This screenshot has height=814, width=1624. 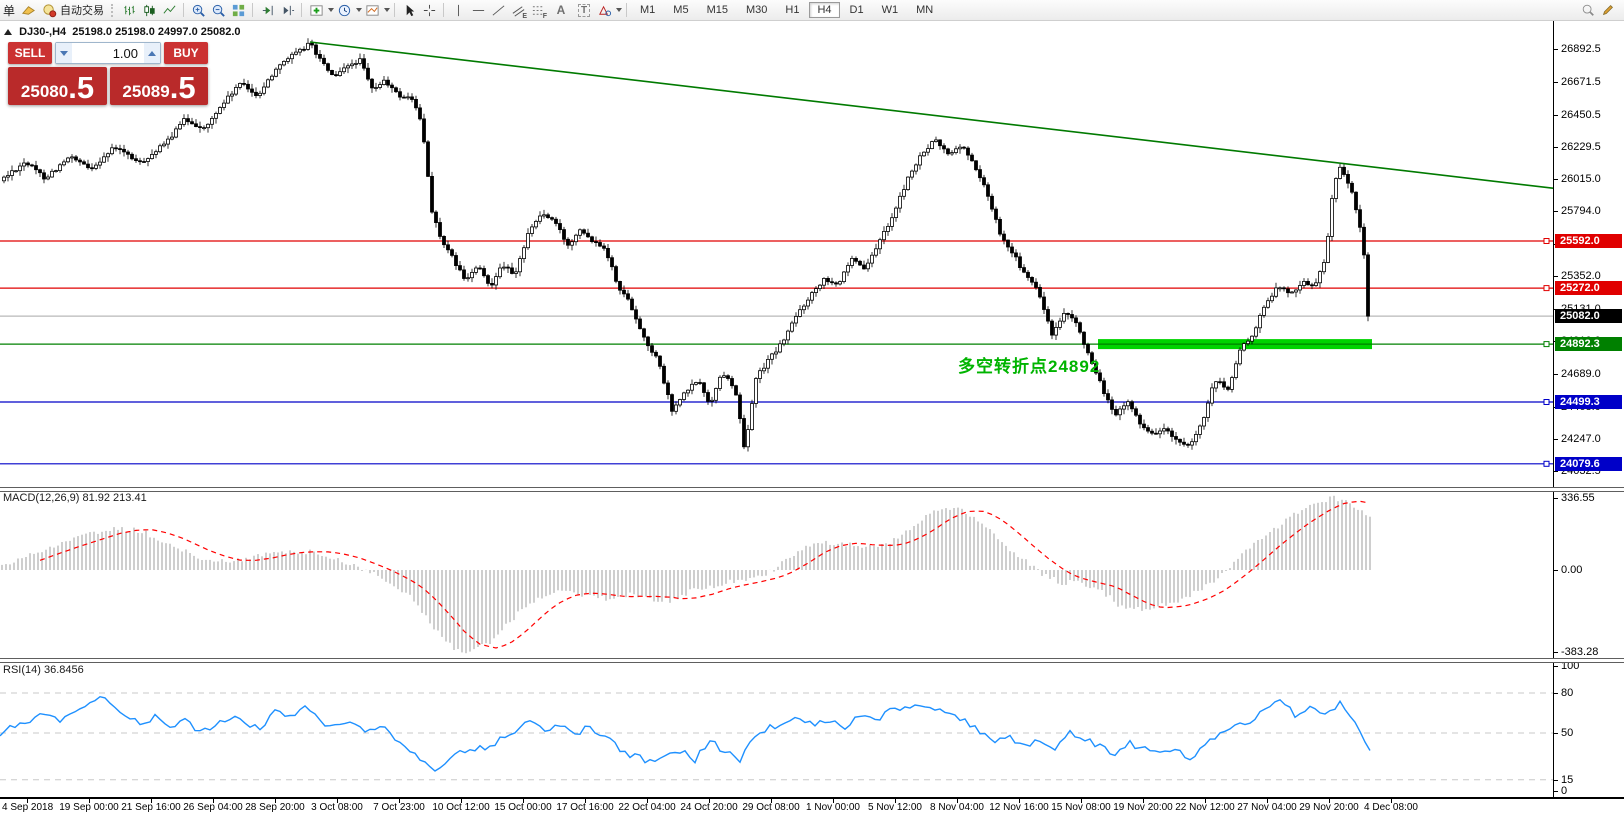 I want to click on date-label: 22 Nov 12:00, so click(x=1205, y=807).